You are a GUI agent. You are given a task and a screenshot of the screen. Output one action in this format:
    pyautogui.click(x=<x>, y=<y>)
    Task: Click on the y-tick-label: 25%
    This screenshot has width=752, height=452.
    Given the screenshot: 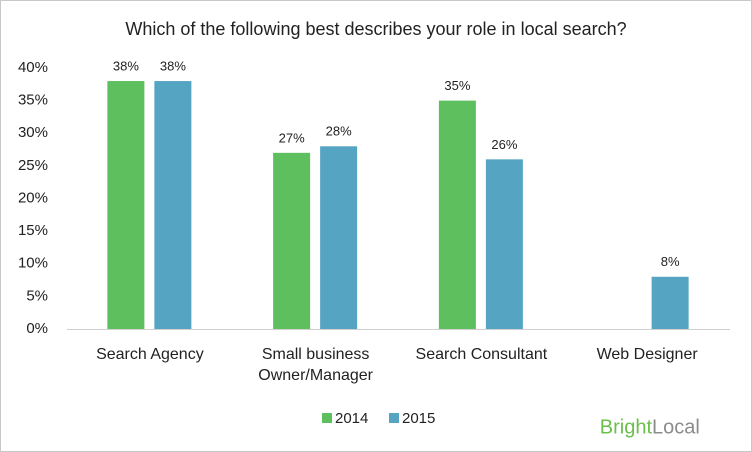 What is the action you would take?
    pyautogui.click(x=33, y=165)
    